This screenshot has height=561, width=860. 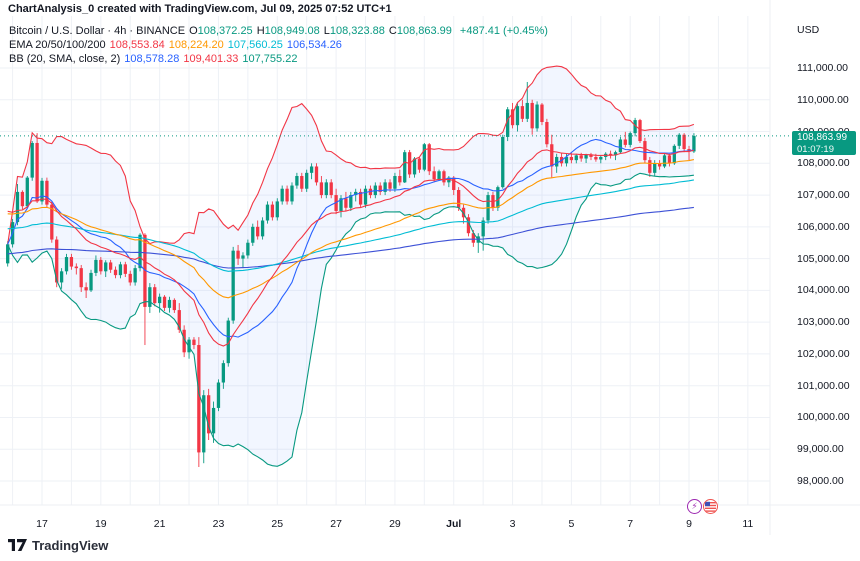 I want to click on ohlc-value: 108,323.88, so click(x=357, y=31).